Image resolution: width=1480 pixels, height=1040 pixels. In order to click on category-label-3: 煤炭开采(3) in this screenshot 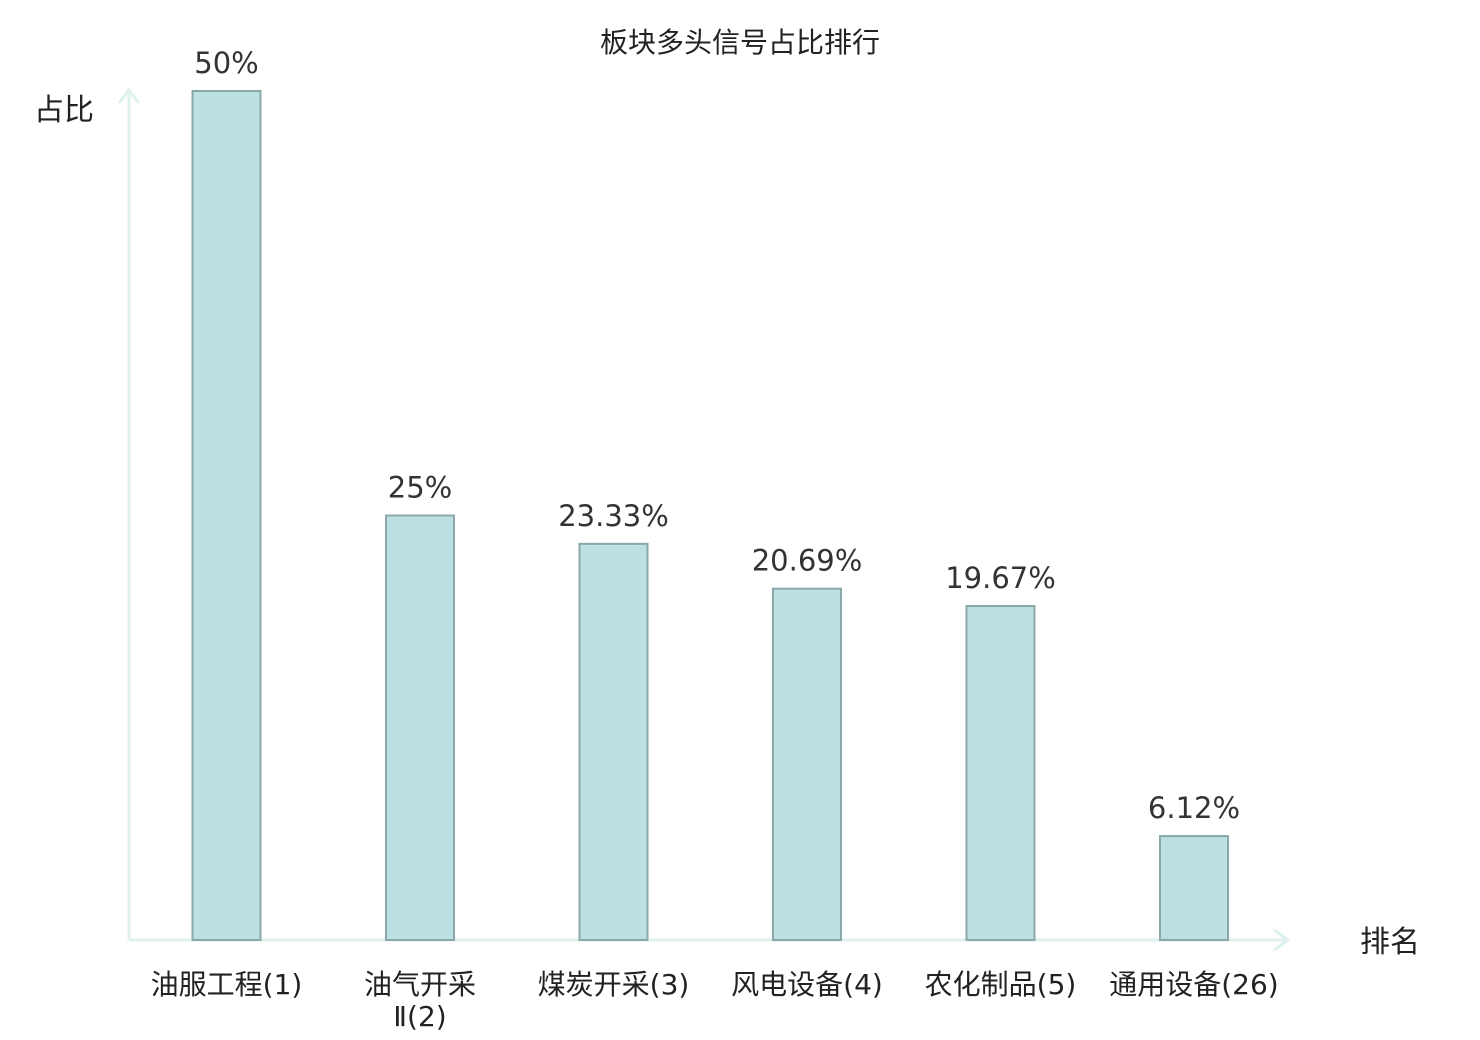, I will do `click(614, 984)`.